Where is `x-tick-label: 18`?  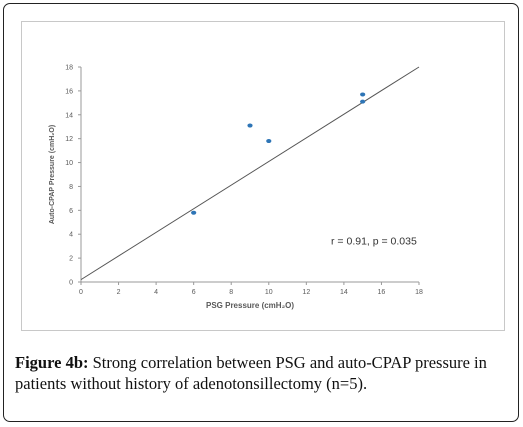 x-tick-label: 18 is located at coordinates (419, 292).